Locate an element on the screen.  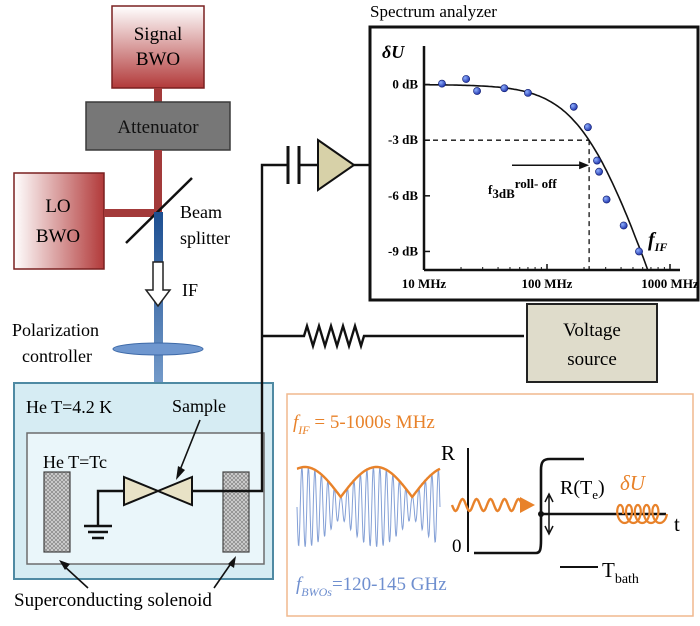
if-envelope is located at coordinates (368, 482).